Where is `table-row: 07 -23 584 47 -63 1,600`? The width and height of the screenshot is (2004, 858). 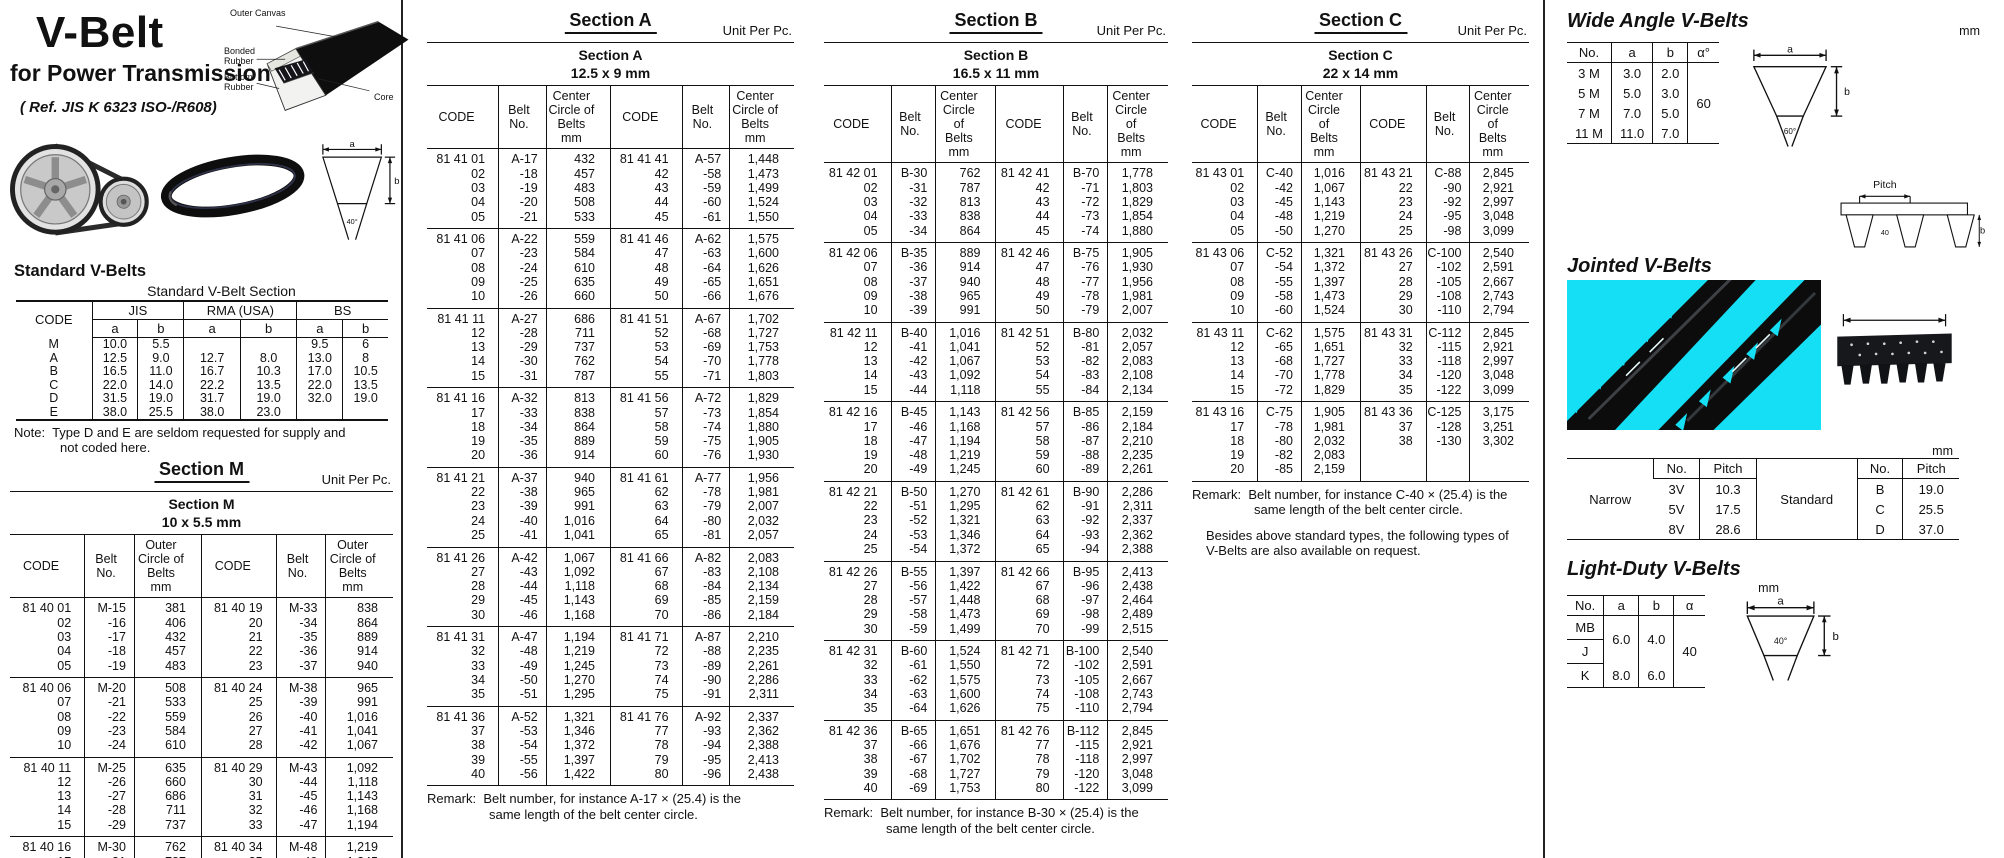 table-row: 07 -23 584 47 -63 1,600 is located at coordinates (610, 254).